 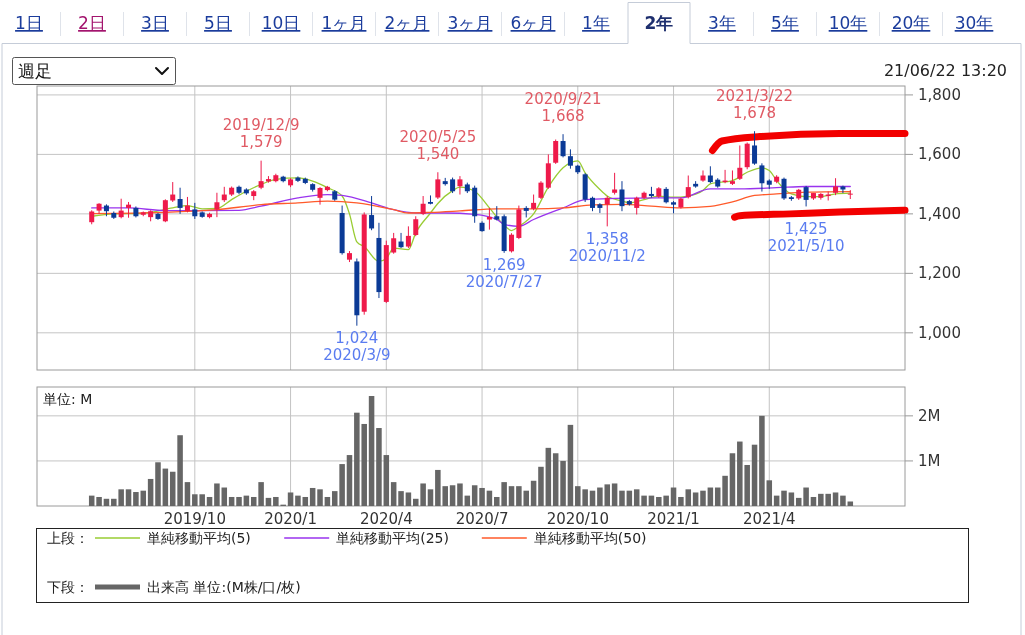 What do you see at coordinates (68, 587) in the screenshot?
I see `legend-title: 下段：` at bounding box center [68, 587].